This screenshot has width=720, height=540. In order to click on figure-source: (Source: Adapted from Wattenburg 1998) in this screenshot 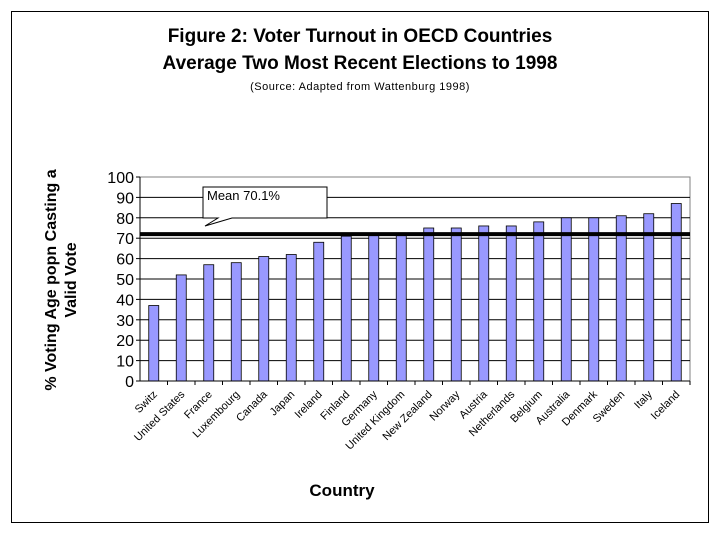, I will do `click(360, 87)`.